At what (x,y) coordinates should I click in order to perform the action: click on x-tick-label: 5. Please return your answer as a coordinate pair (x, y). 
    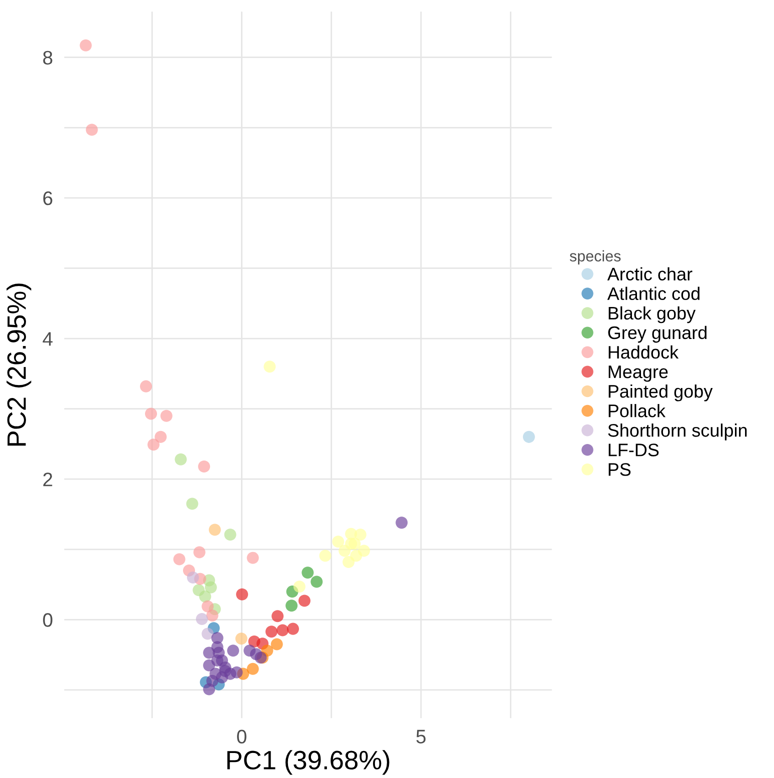
    Looking at the image, I should click on (421, 737).